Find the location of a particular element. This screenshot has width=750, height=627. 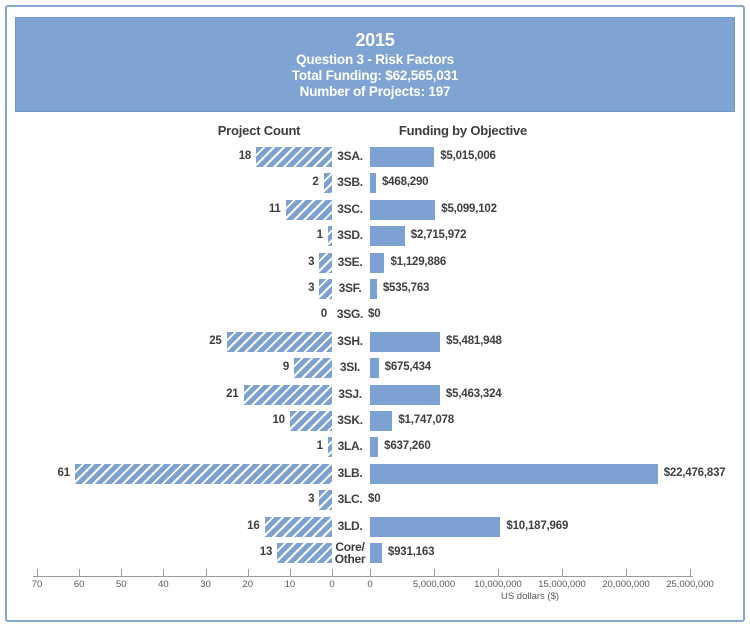

title-subtitle: Question 3 - Risk Factors is located at coordinates (375, 59).